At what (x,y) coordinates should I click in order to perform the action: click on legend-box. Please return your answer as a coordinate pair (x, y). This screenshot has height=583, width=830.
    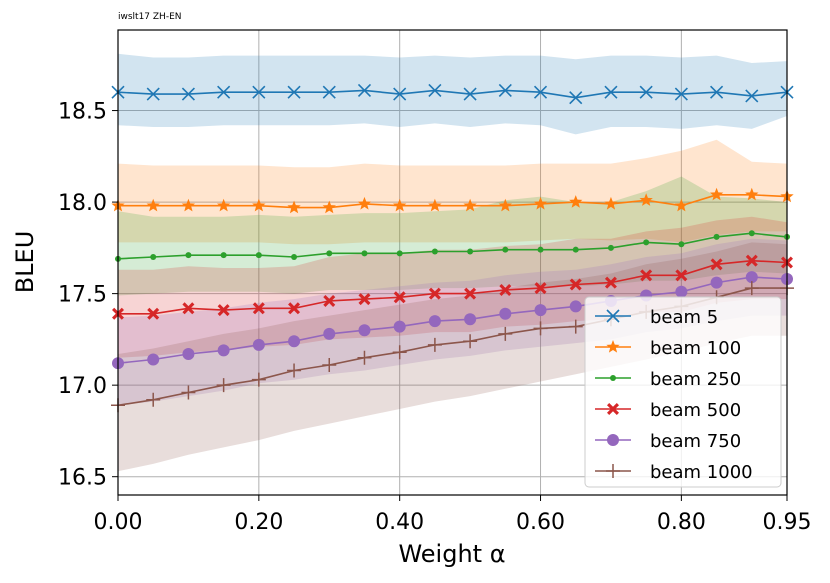
    Looking at the image, I should click on (683, 392).